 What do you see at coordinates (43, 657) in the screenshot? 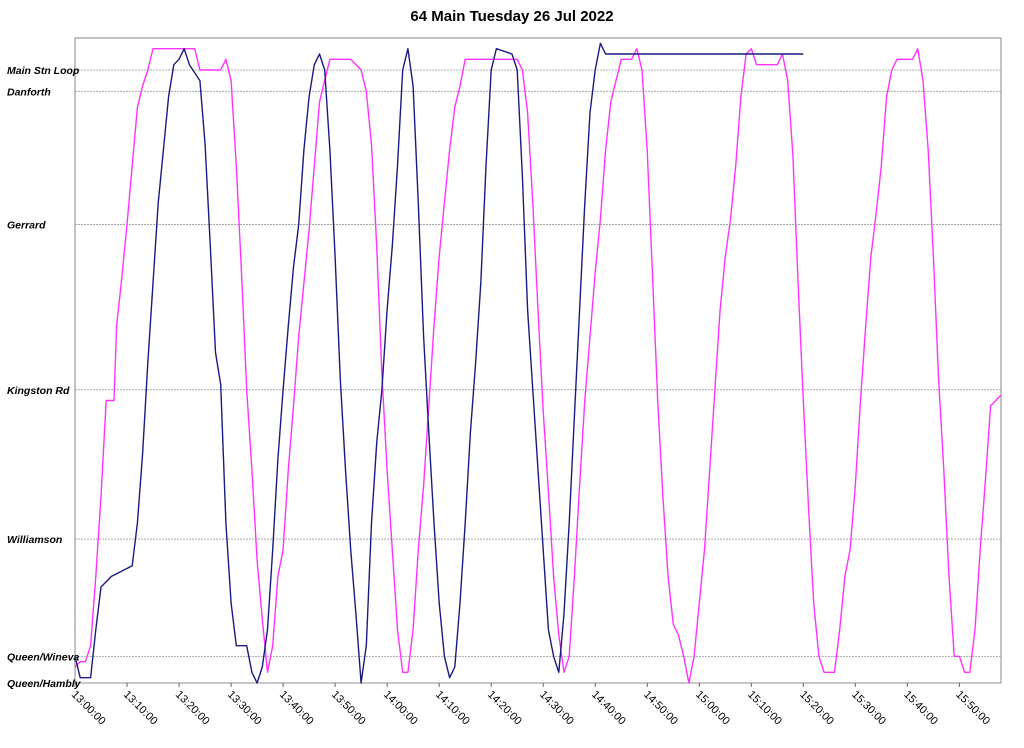
I see `stop-label: Queen/Wineva` at bounding box center [43, 657].